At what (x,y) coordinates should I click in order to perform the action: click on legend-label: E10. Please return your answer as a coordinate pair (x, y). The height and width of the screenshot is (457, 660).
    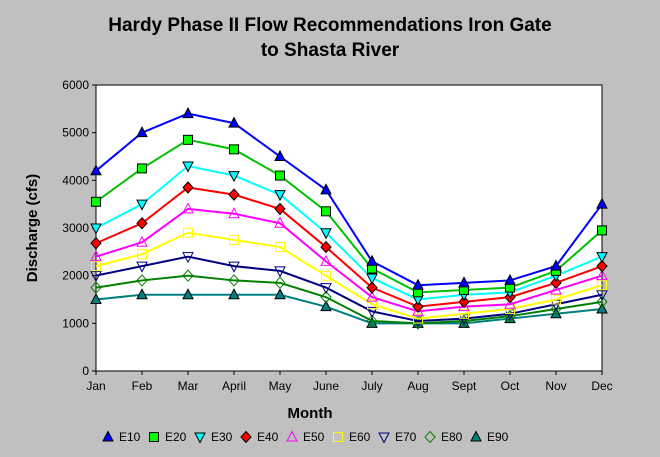
    Looking at the image, I should click on (130, 437).